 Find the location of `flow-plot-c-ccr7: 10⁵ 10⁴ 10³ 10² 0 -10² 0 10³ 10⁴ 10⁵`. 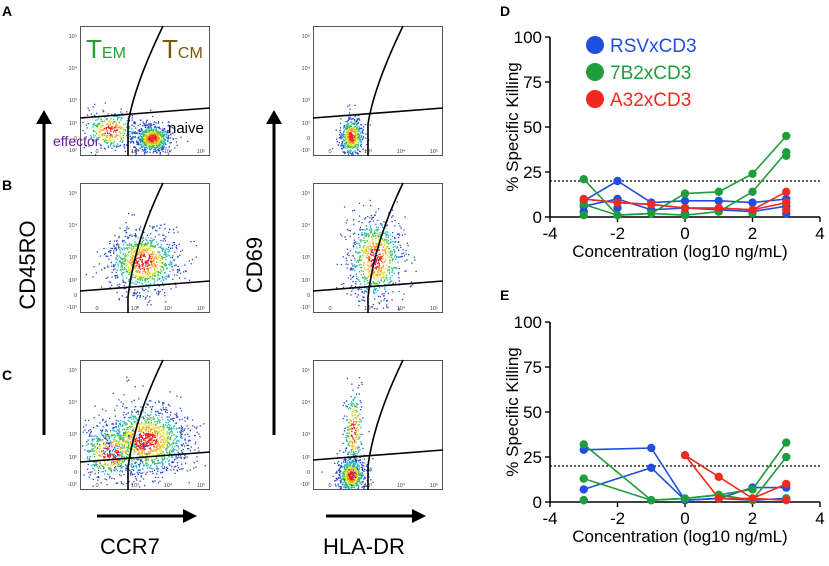

flow-plot-c-ccr7: 10⁵ 10⁴ 10³ 10² 0 -10² 0 10³ 10⁴ 10⁵ is located at coordinates (139, 424).